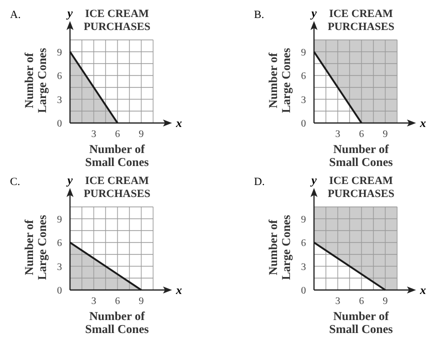 This screenshot has width=443, height=346. What do you see at coordinates (259, 15) in the screenshot?
I see `text: B.` at bounding box center [259, 15].